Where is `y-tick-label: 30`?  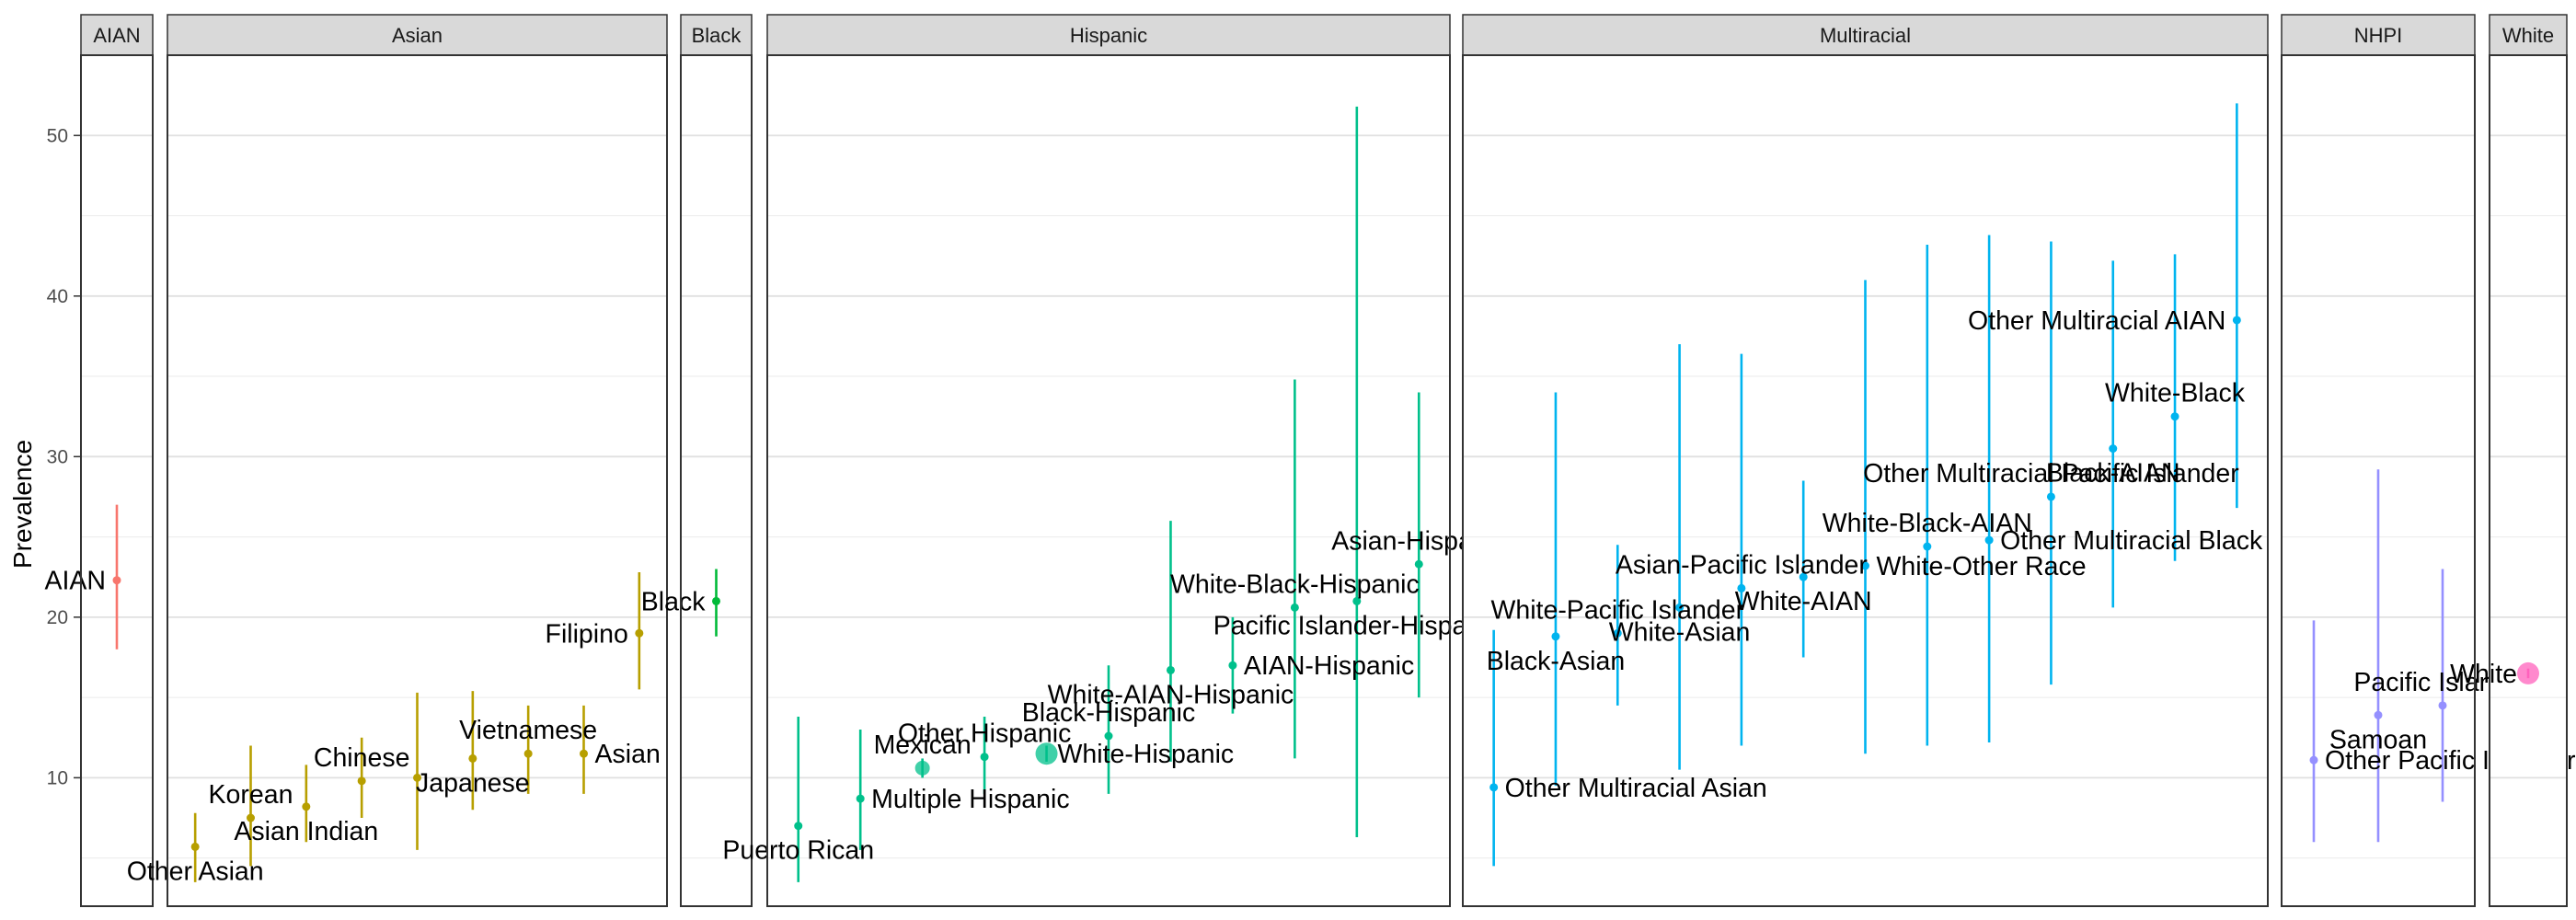 y-tick-label: 30 is located at coordinates (57, 456).